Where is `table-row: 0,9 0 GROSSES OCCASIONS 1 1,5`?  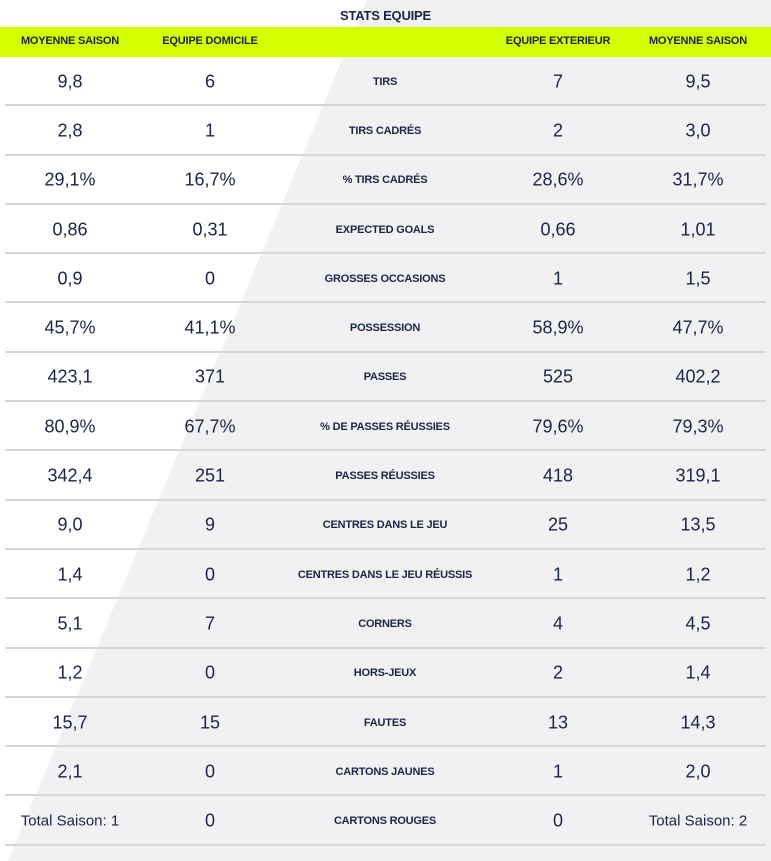 table-row: 0,9 0 GROSSES OCCASIONS 1 1,5 is located at coordinates (385, 279).